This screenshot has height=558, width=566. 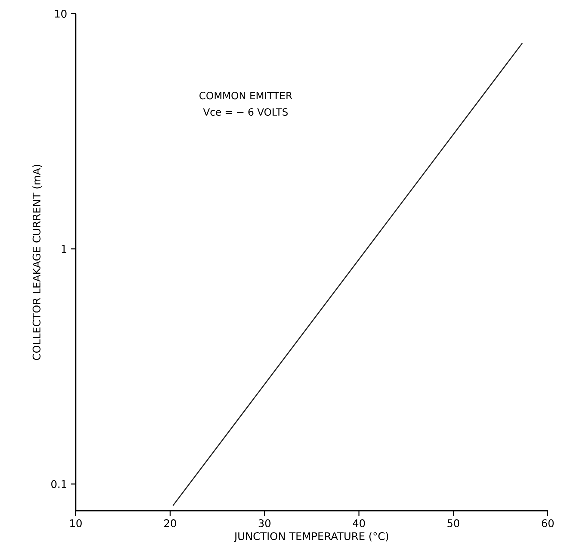 I want to click on y-tick-label: 1, so click(x=64, y=249).